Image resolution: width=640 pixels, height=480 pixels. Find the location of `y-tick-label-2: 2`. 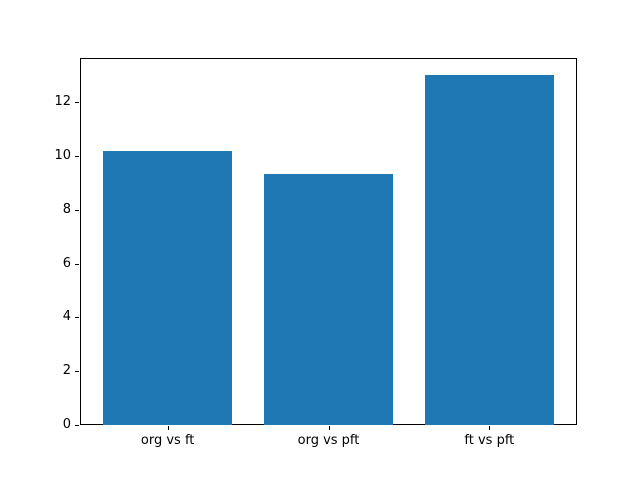

y-tick-label-2: 2 is located at coordinates (66, 371).